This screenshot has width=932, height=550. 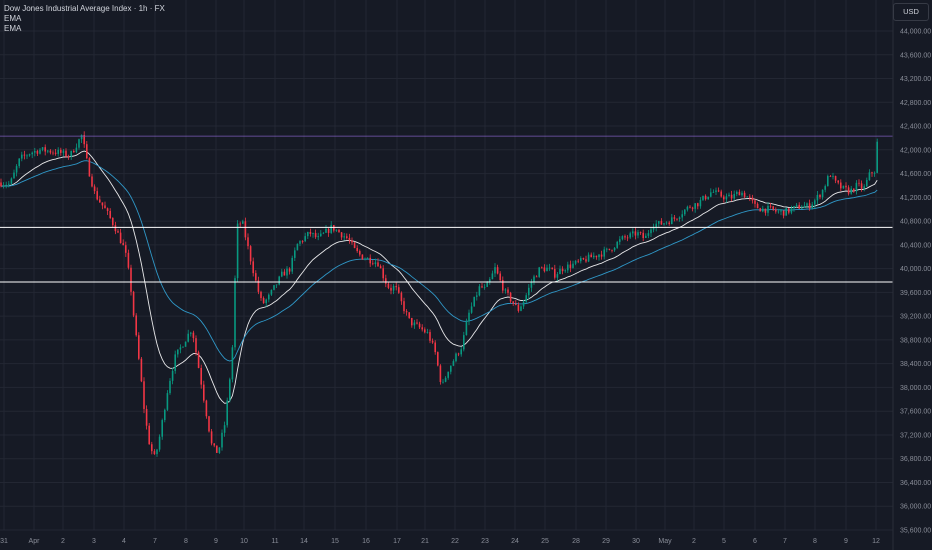 What do you see at coordinates (335, 541) in the screenshot?
I see `time-tick-label: 15` at bounding box center [335, 541].